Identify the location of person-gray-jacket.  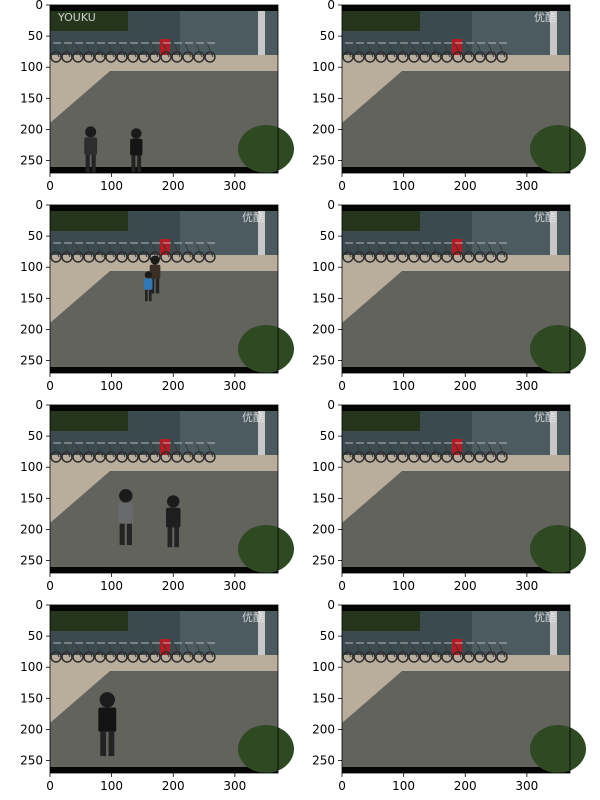
(125, 517).